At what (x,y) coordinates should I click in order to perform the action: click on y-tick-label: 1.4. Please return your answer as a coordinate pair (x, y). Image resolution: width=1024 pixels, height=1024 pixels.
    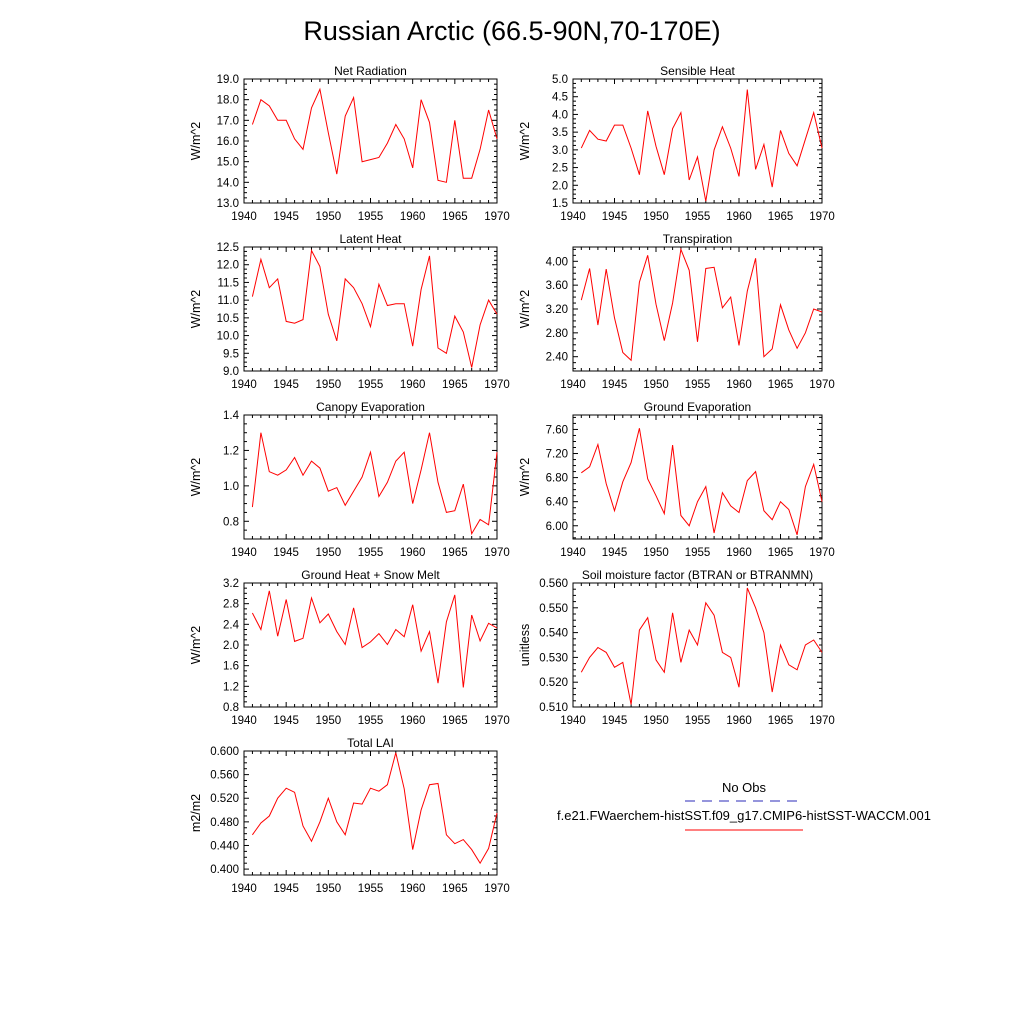
    Looking at the image, I should click on (231, 416).